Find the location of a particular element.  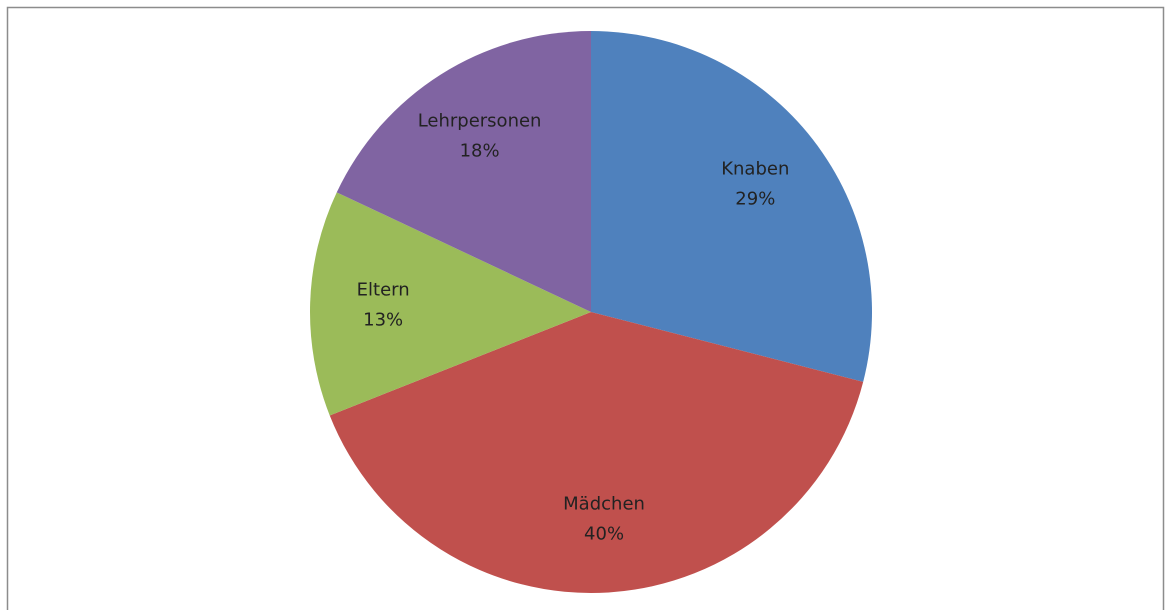

slice-value-label: 40% is located at coordinates (604, 534).